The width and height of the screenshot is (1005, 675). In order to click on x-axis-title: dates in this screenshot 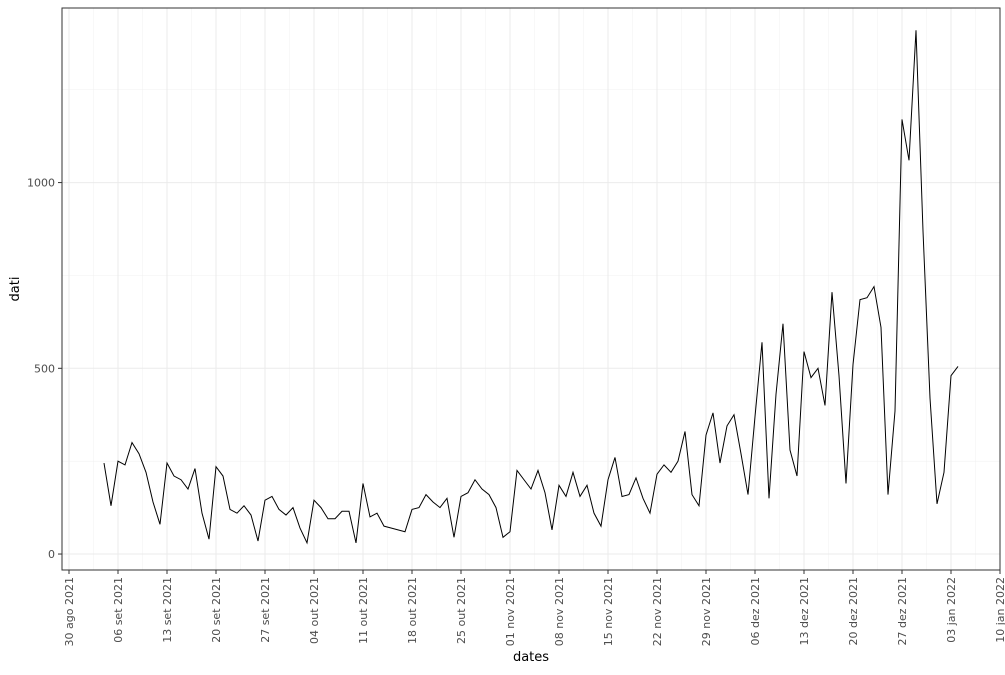, I will do `click(531, 657)`.